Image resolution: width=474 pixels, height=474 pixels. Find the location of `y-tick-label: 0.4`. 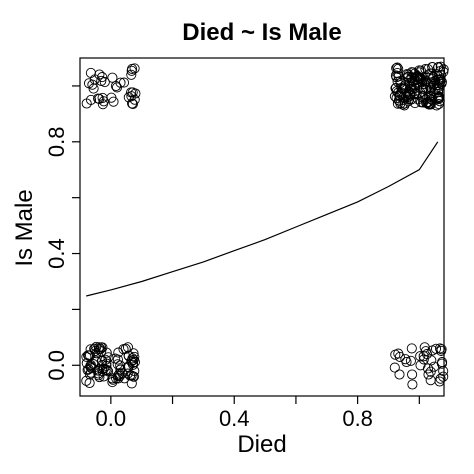

y-tick-label: 0.4 is located at coordinates (56, 253).